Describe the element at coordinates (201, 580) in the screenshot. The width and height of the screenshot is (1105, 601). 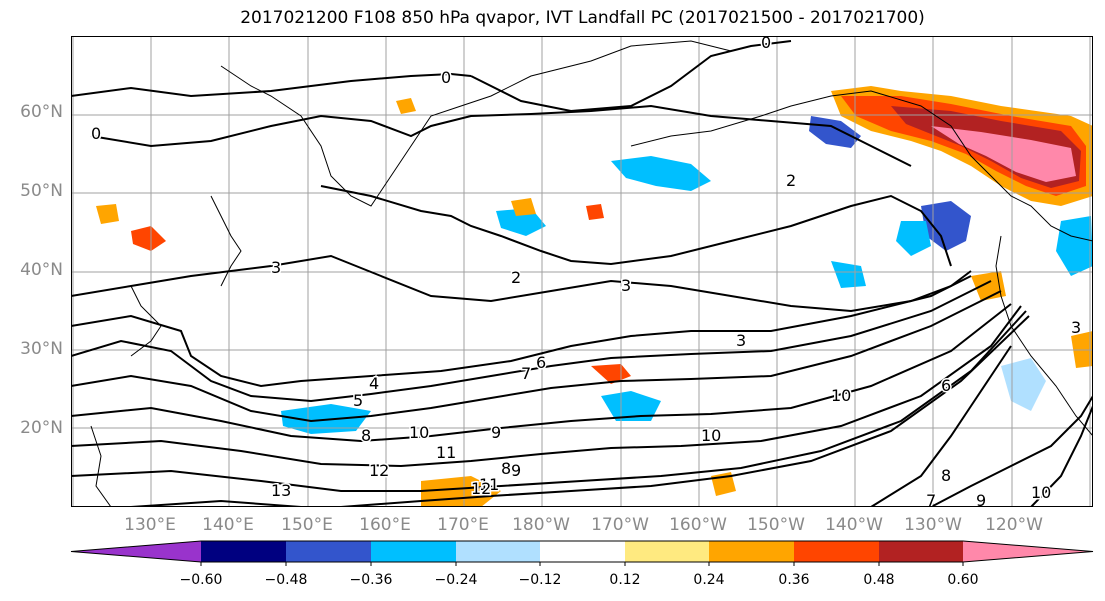
I see `colorbar-tick: −0.60` at that location.